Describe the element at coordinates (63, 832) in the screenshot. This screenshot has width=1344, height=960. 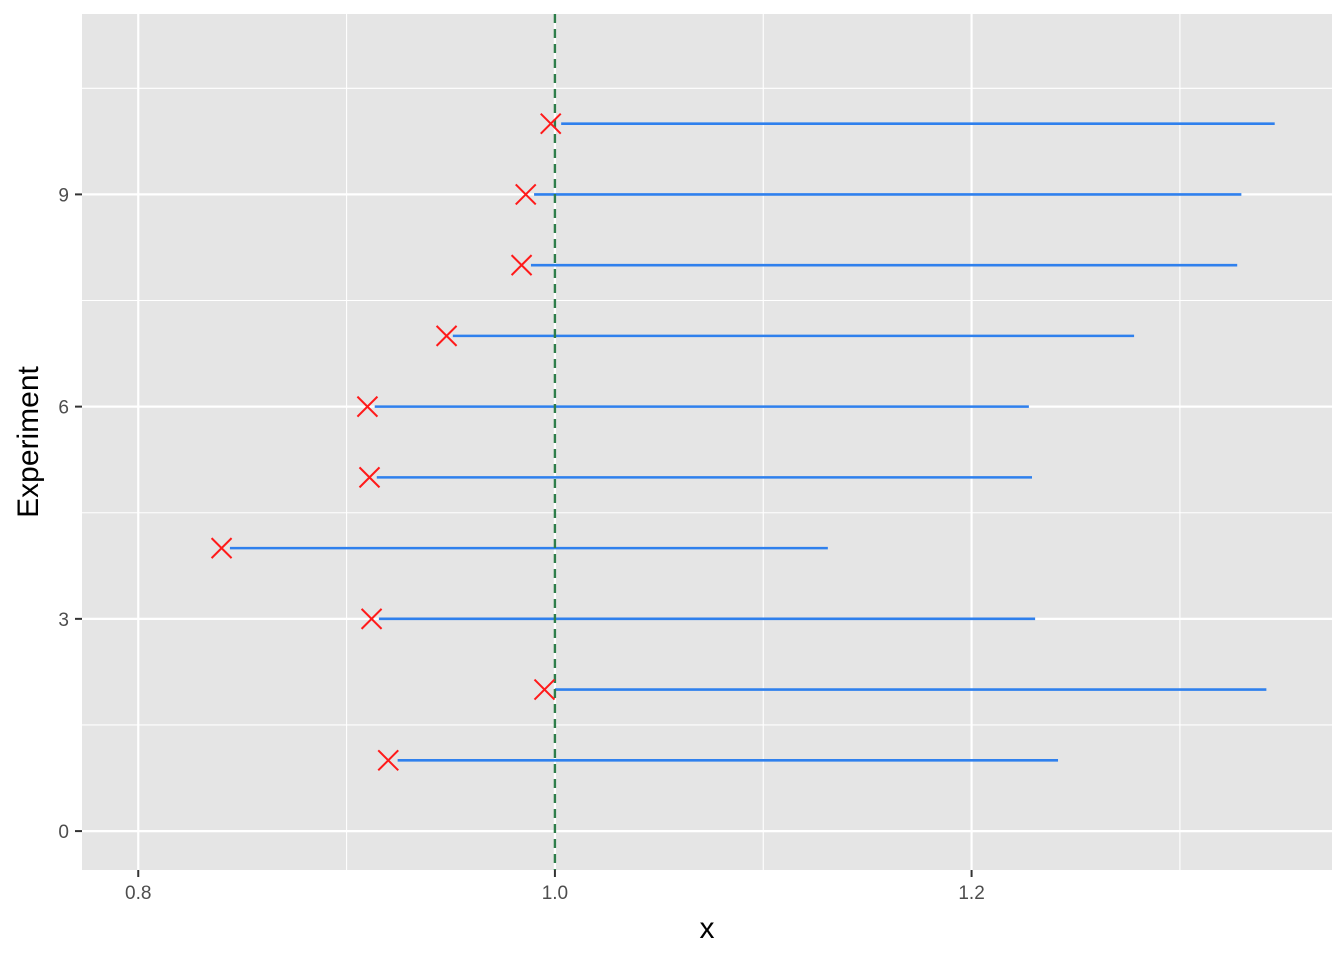
I see `y-tick-label: 0` at that location.